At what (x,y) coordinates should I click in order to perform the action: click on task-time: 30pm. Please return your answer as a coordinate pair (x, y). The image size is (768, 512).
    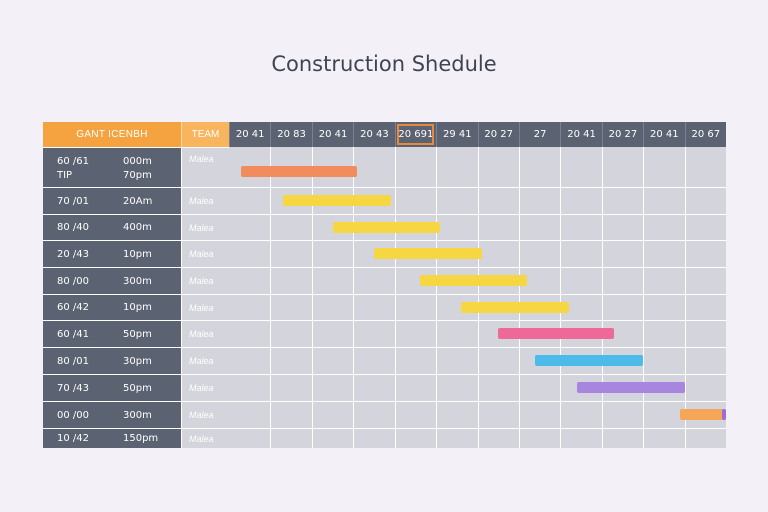
    Looking at the image, I should click on (137, 361).